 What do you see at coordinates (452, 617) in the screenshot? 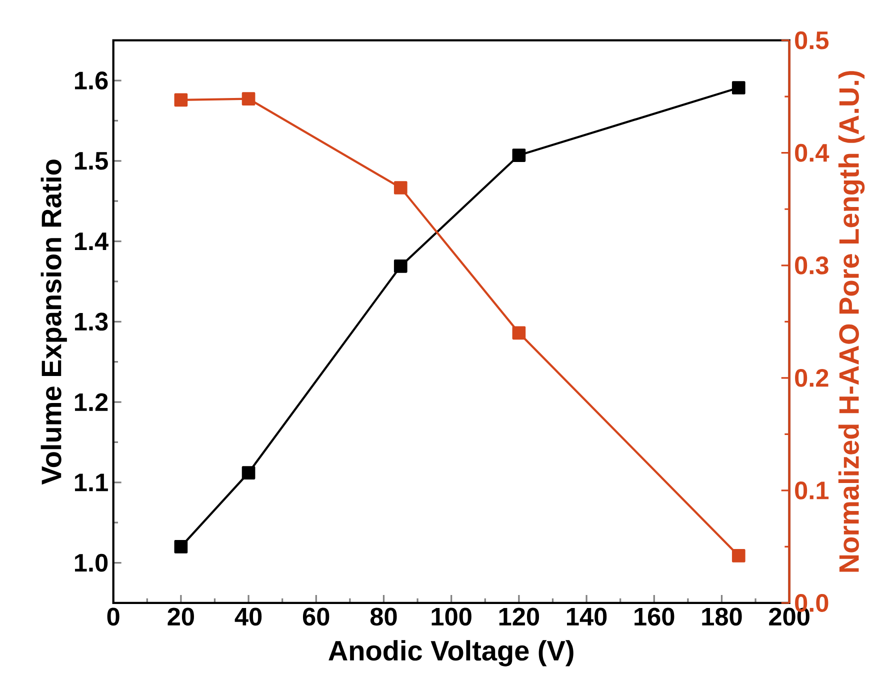
I see `x-tick-label: 100` at bounding box center [452, 617].